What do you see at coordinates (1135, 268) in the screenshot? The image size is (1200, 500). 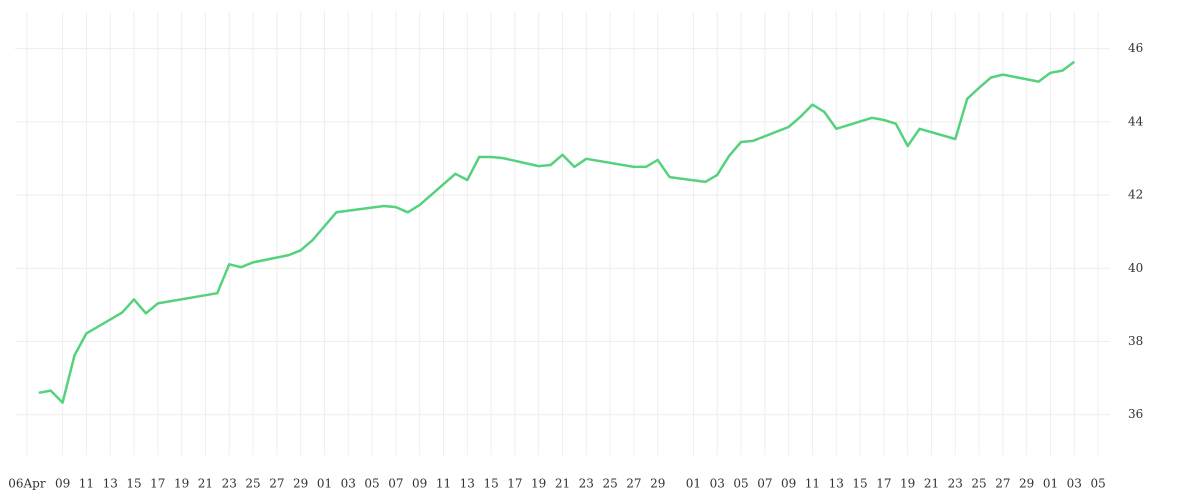 I see `y-tick-label: 40` at bounding box center [1135, 268].